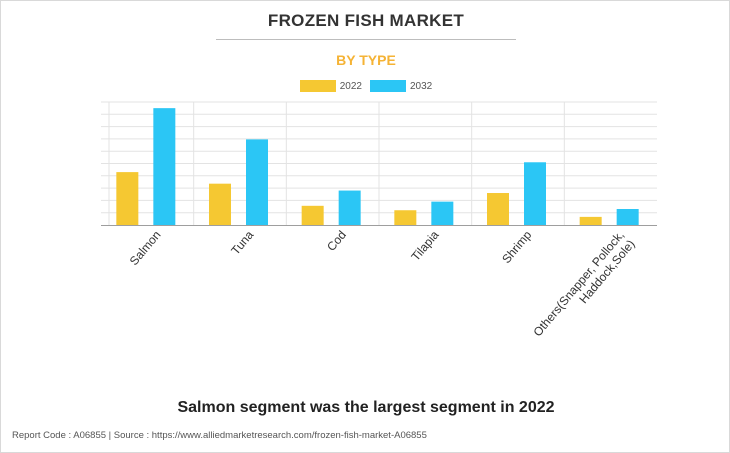  I want to click on chart-subtitle: BY TYPE, so click(366, 60).